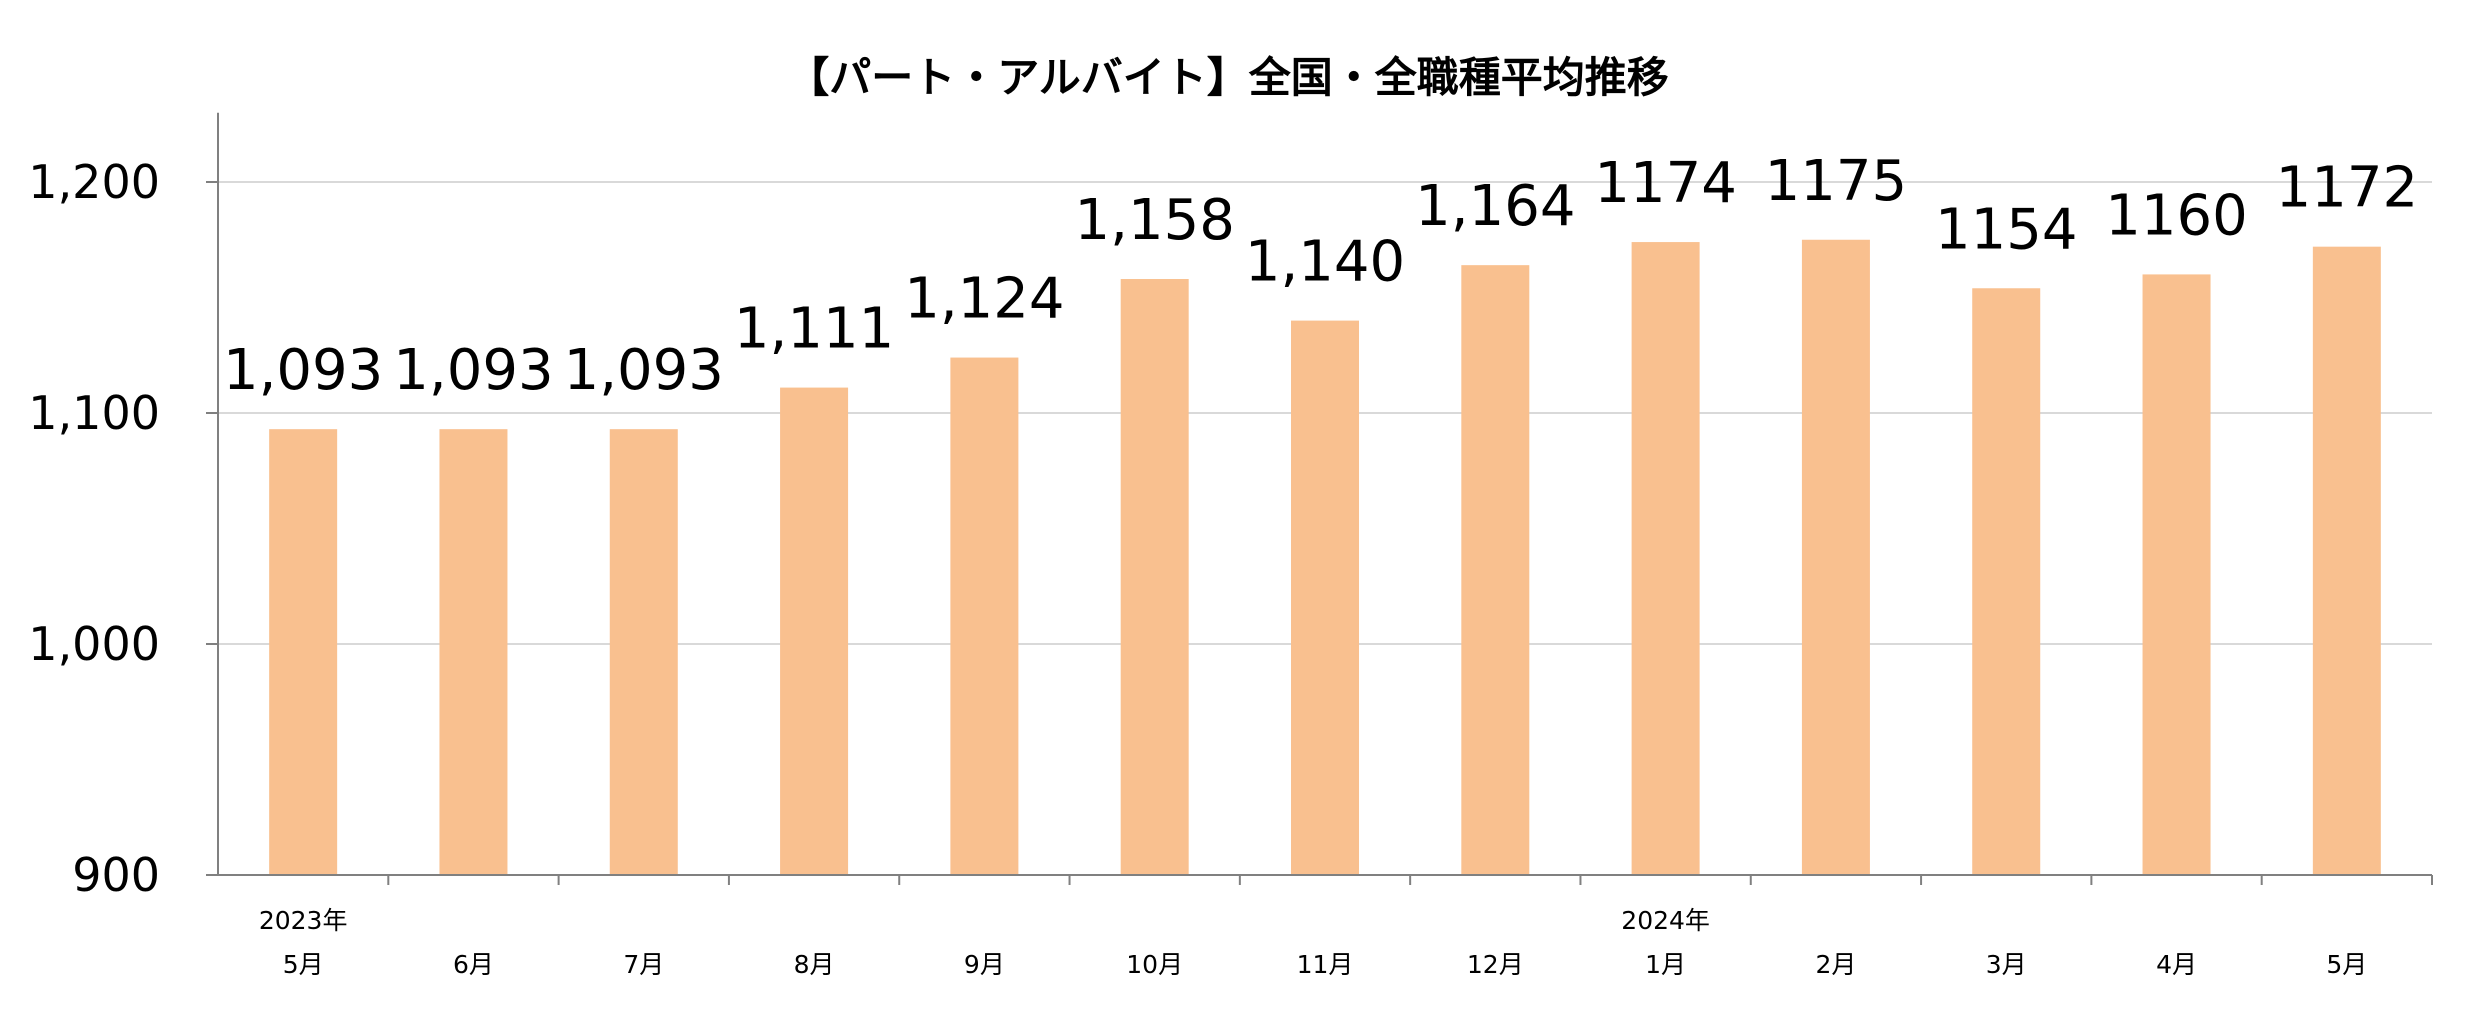  Describe the element at coordinates (1836, 181) in the screenshot. I see `data-label: 1175` at that location.